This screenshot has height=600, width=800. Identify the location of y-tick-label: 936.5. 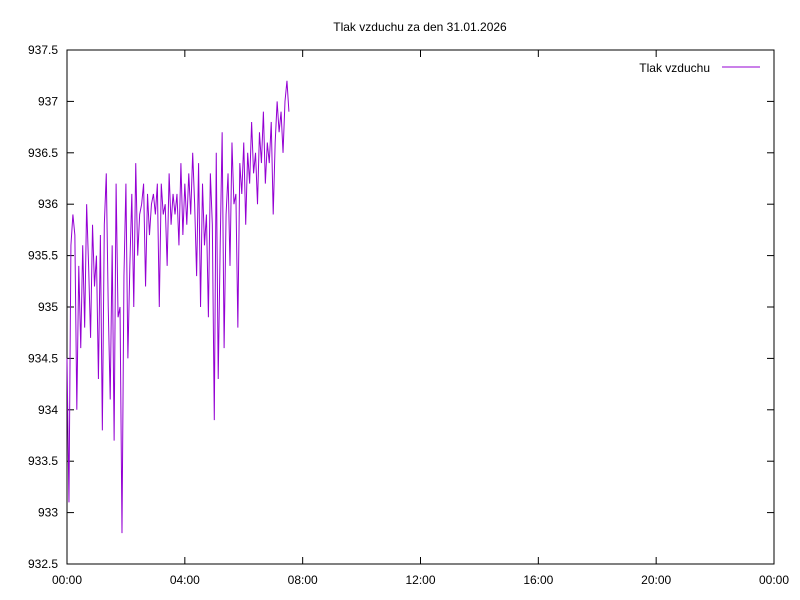
(43, 153).